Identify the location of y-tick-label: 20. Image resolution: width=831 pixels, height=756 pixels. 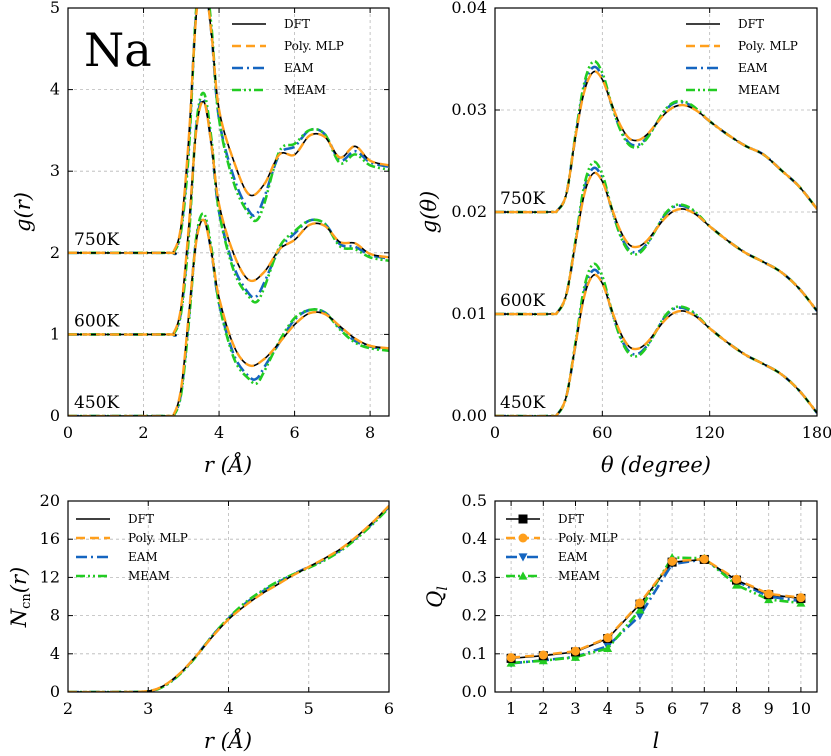
(50, 500).